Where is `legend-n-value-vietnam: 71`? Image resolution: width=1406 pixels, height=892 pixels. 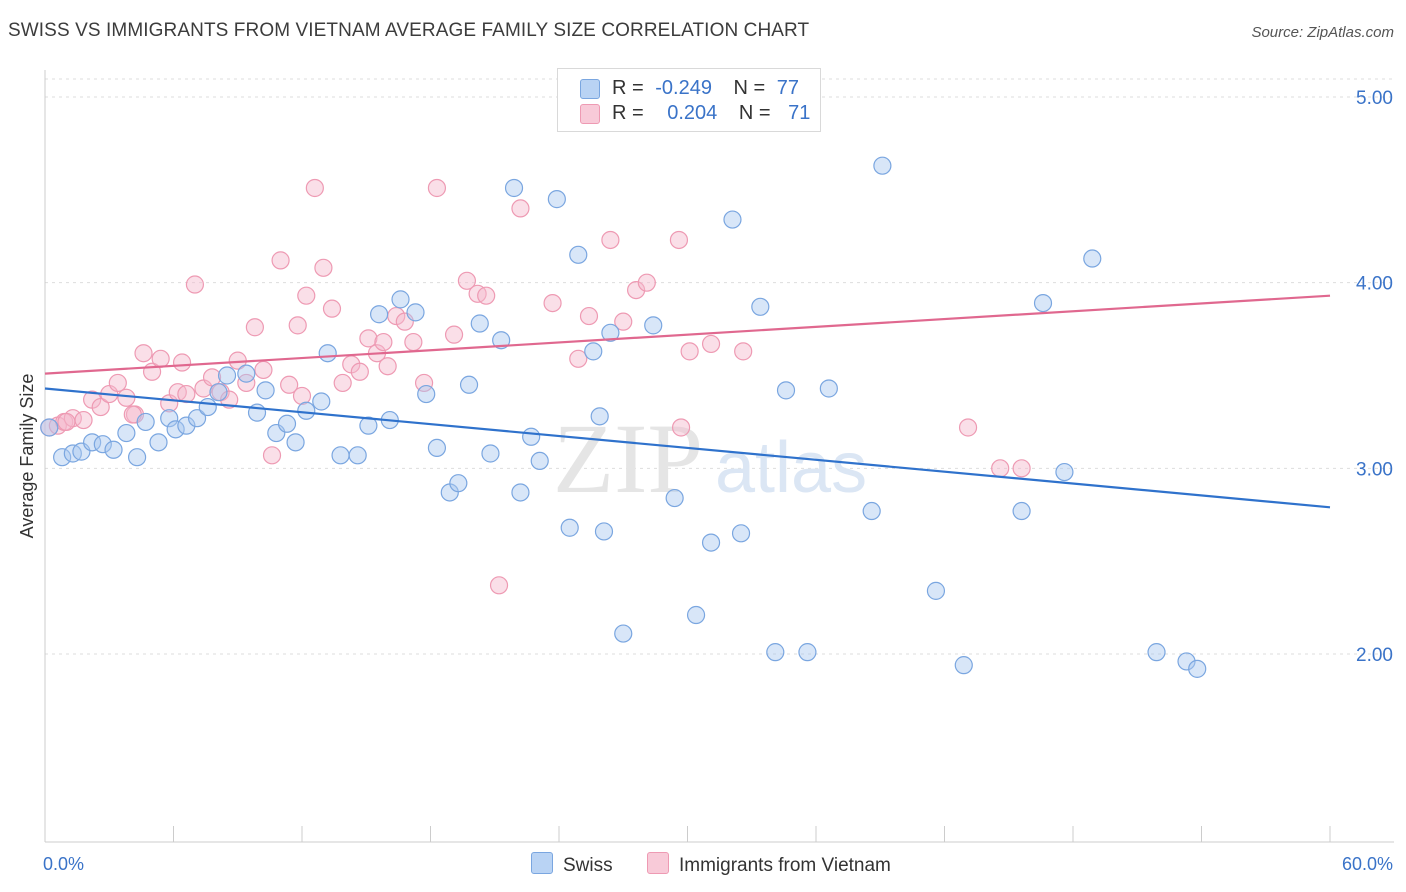 legend-n-value-vietnam: 71 is located at coordinates (799, 113).